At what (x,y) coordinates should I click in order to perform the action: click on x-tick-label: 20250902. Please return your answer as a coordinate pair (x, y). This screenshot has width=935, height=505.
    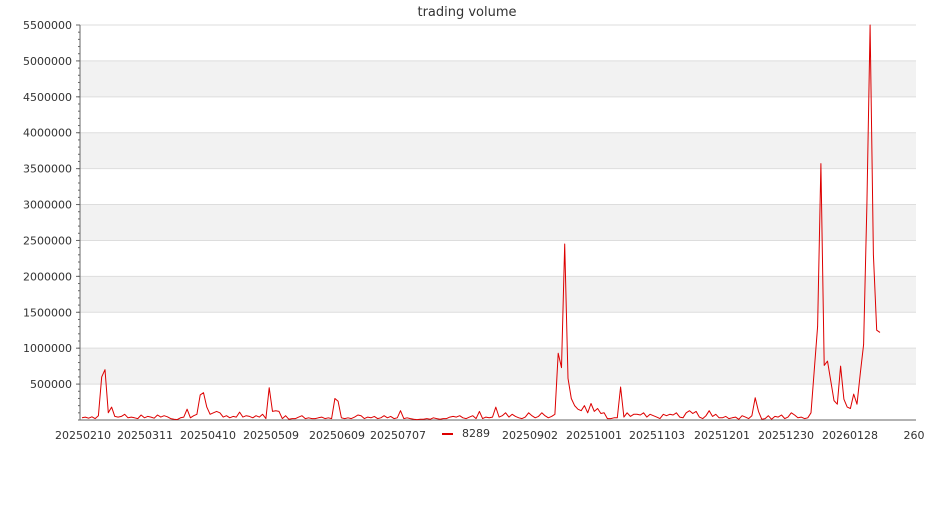
    Looking at the image, I should click on (530, 435).